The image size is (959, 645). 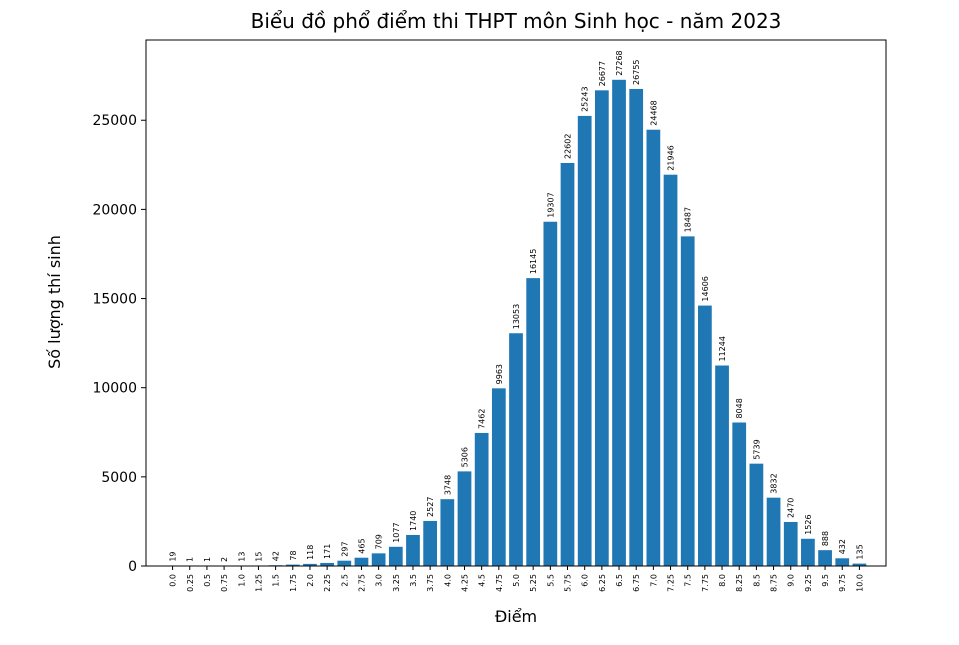 I want to click on x-tick-label: 2.0, so click(x=310, y=580).